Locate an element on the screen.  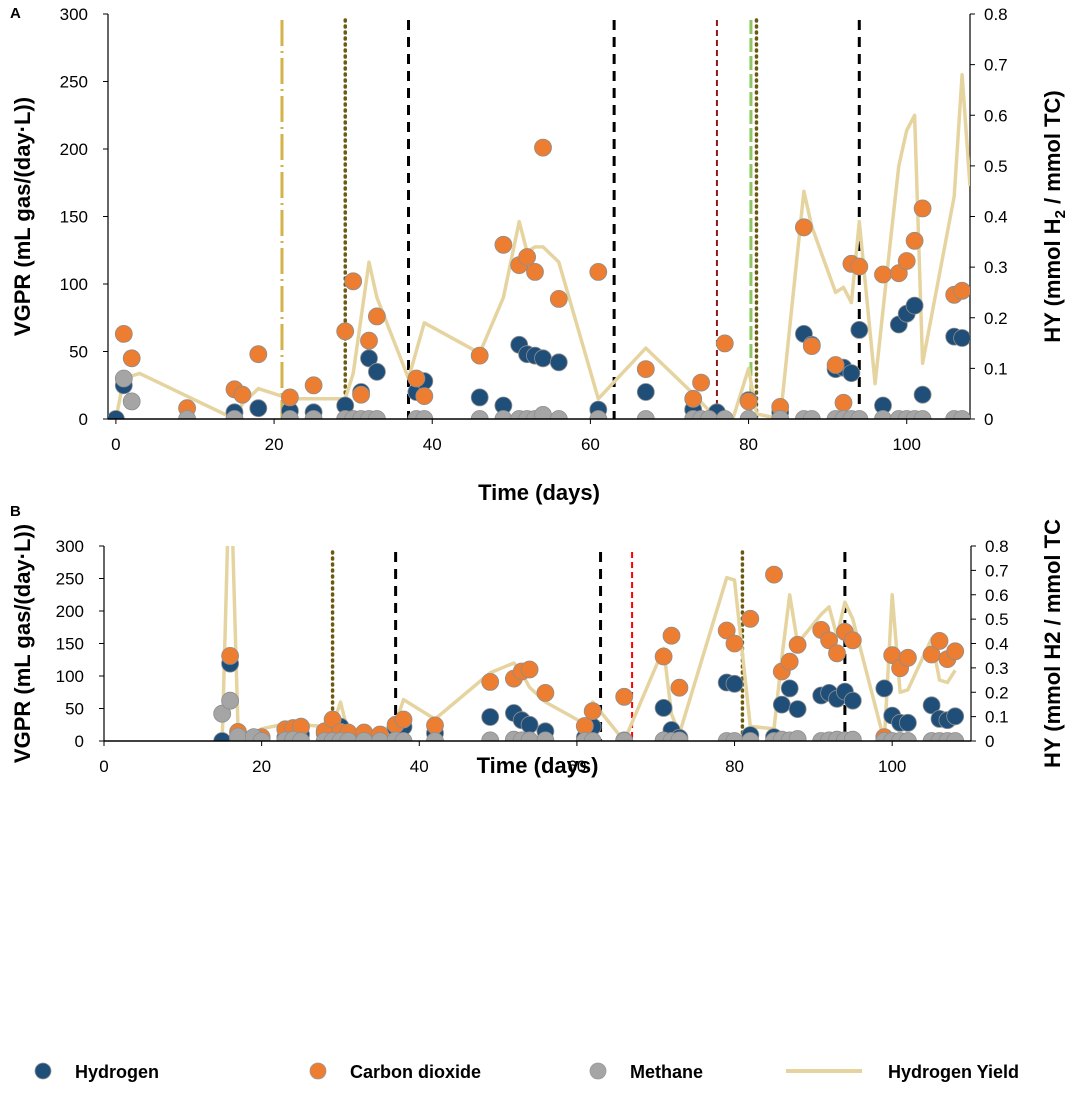
legend-marker-carbon-dioxide is located at coordinates (318, 1071).